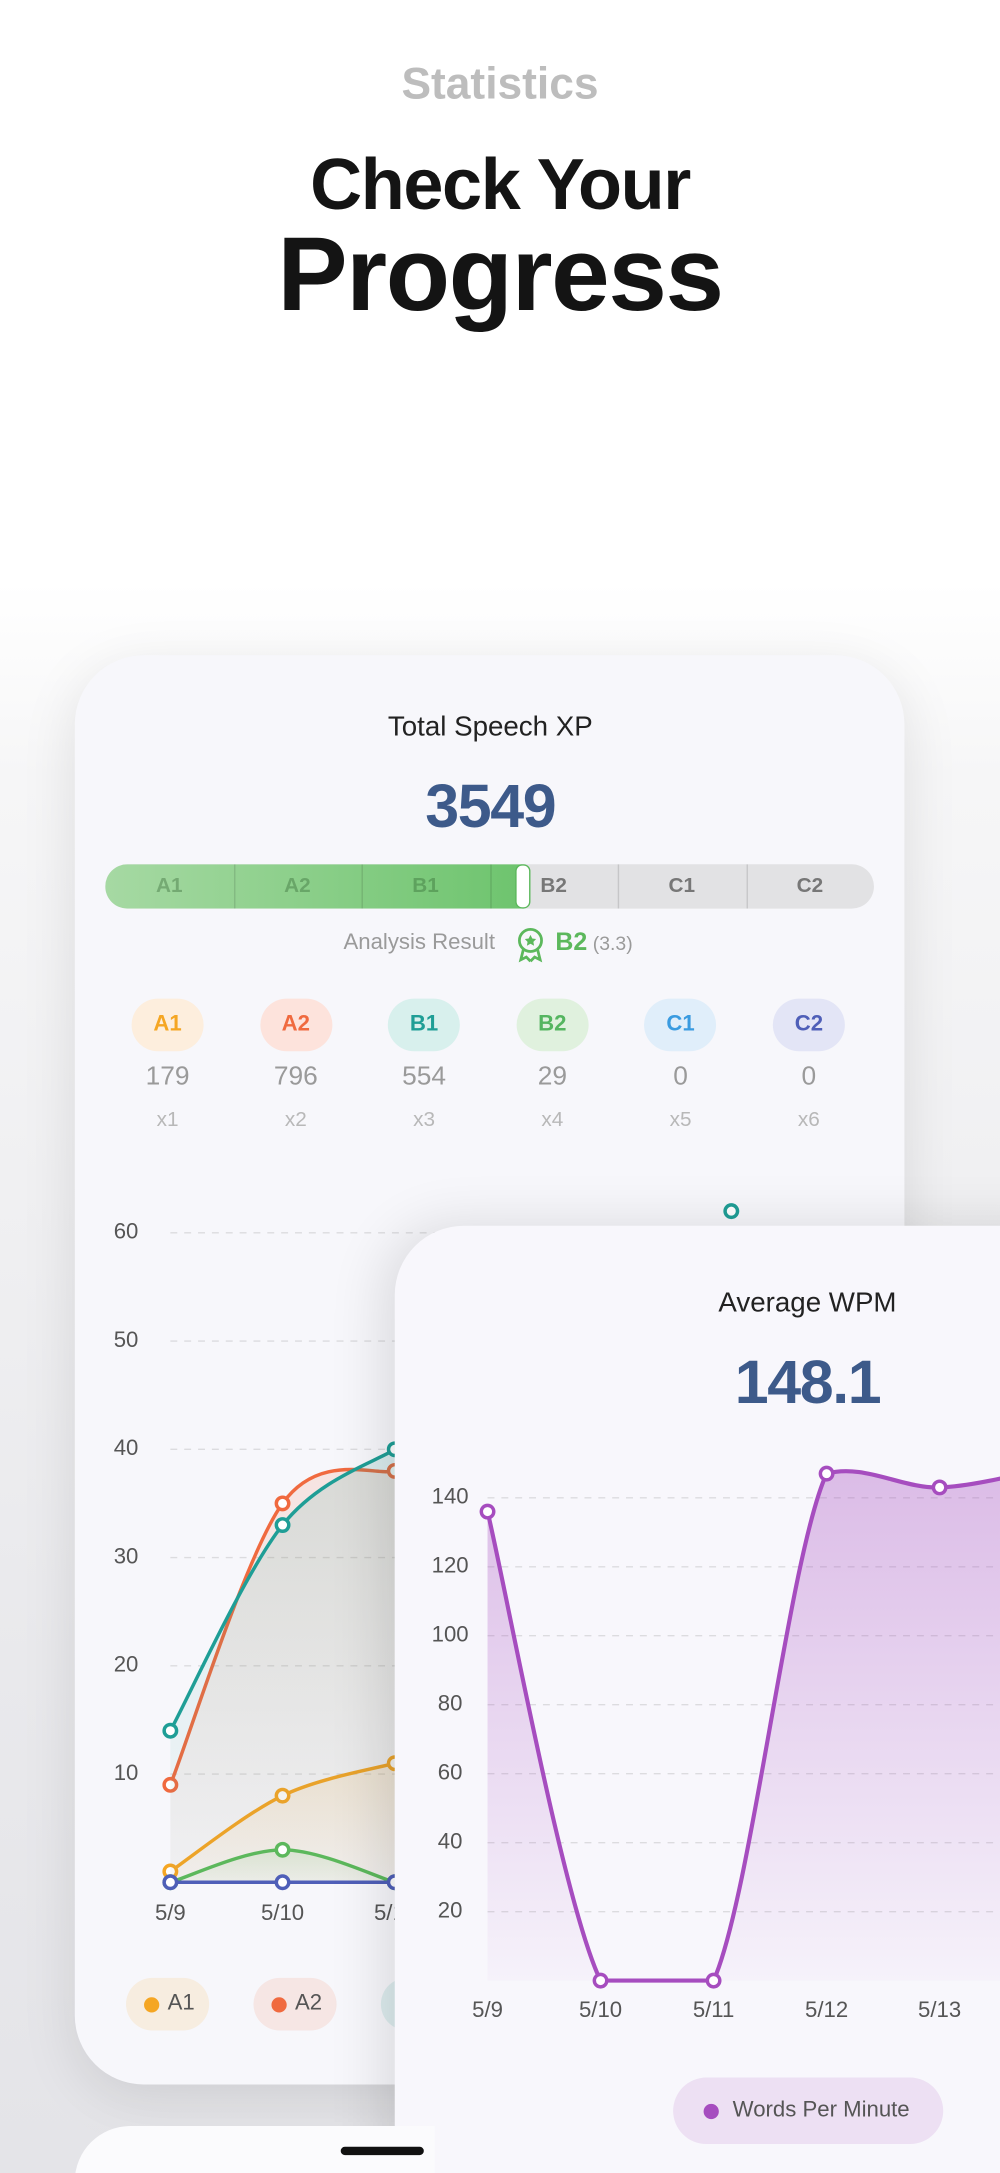  What do you see at coordinates (680, 1025) in the screenshot?
I see `level-pill: C1` at bounding box center [680, 1025].